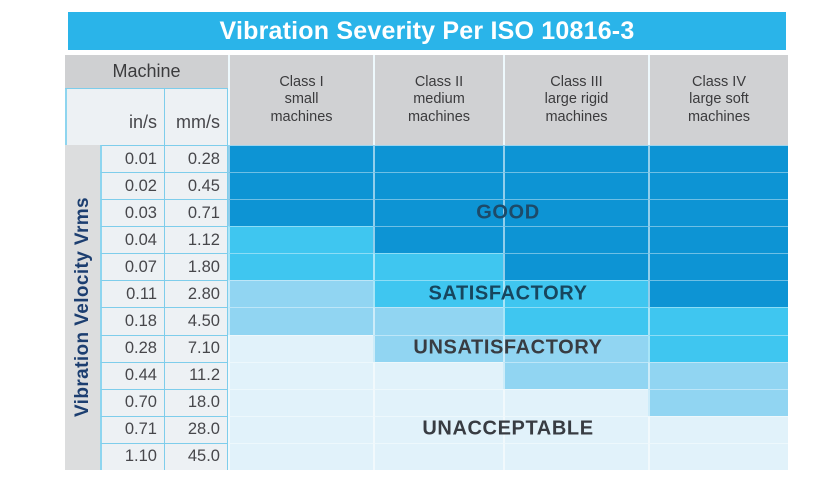 This screenshot has height=482, width=823. Describe the element at coordinates (718, 100) in the screenshot. I see `column-header-class-4: Class IV large soft machines` at that location.